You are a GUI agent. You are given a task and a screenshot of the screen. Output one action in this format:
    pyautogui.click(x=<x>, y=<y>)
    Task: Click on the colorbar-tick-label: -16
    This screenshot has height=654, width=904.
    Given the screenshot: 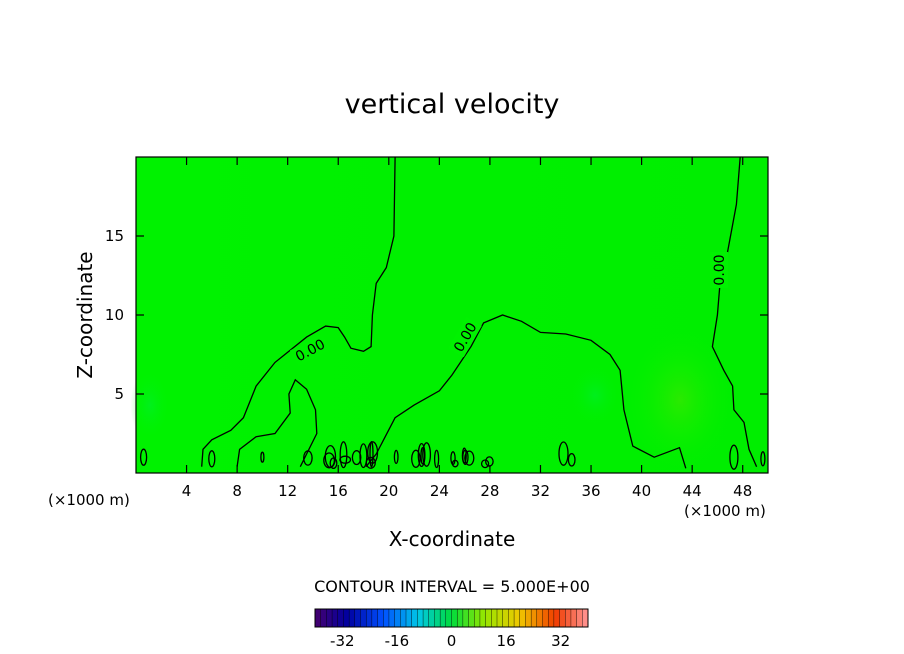 What is the action you would take?
    pyautogui.click(x=397, y=641)
    